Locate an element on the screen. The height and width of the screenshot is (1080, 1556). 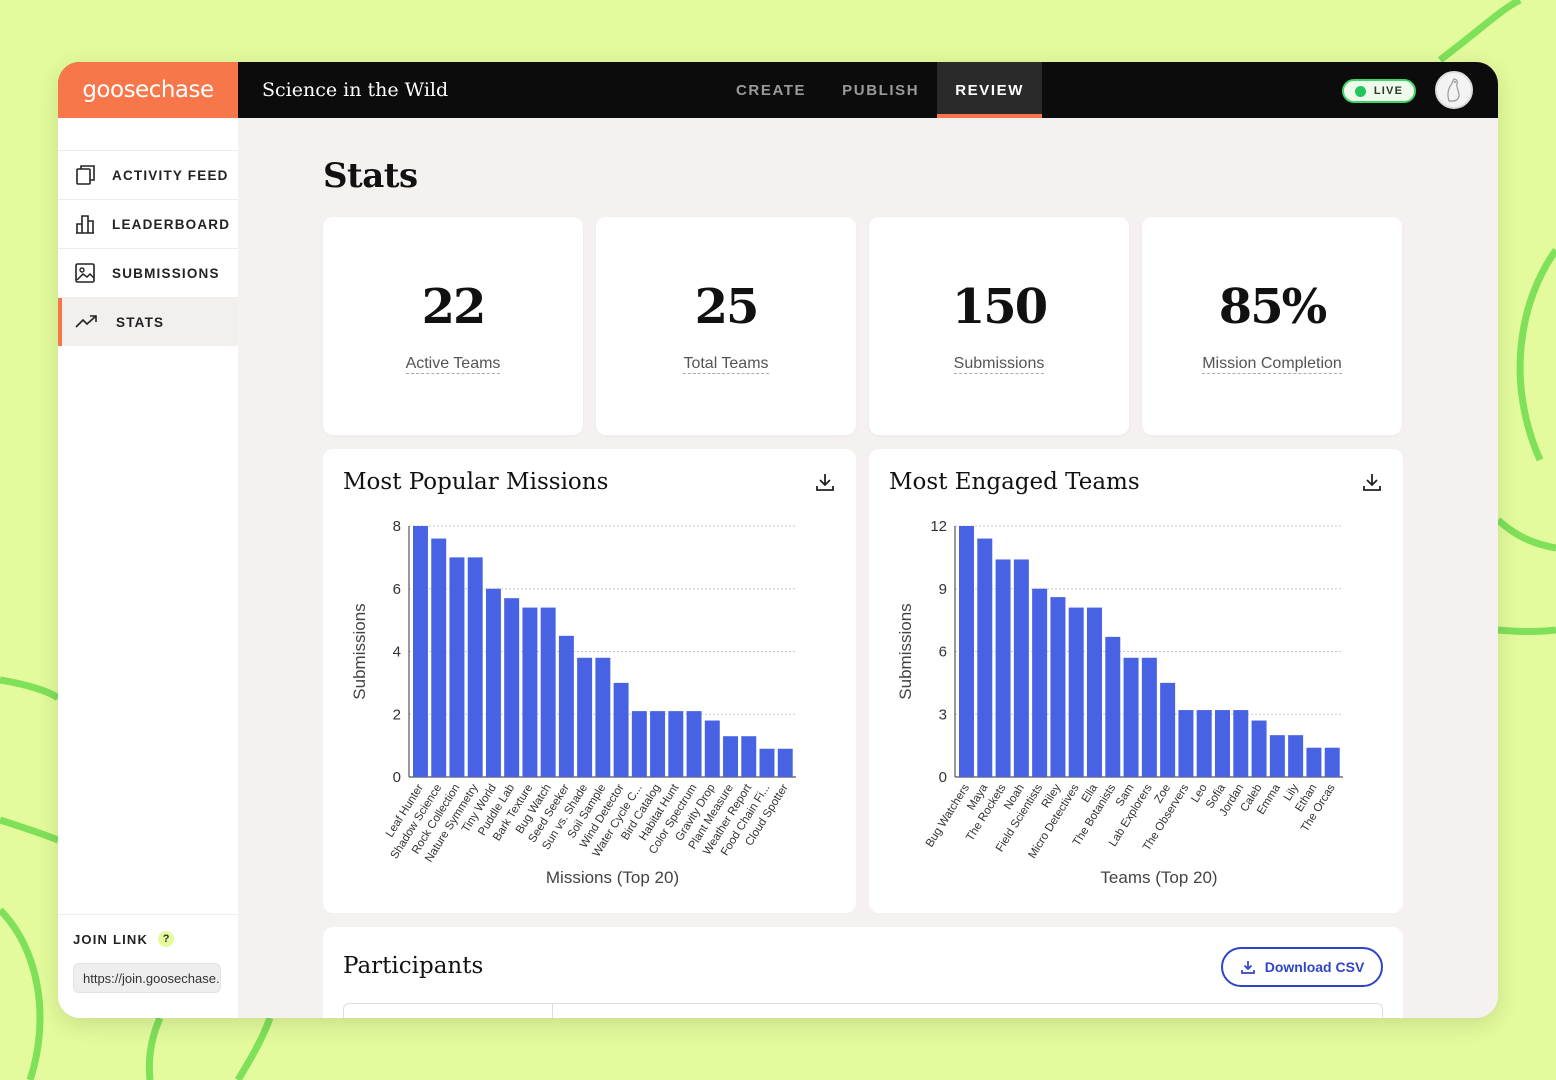
chart-title: Most Engaged Teams is located at coordinates (1014, 482).